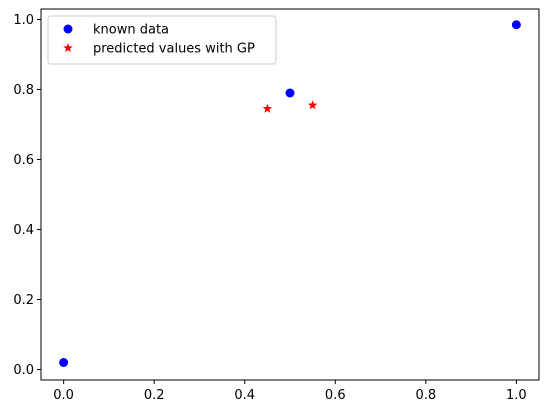 The height and width of the screenshot is (413, 547). What do you see at coordinates (290, 391) in the screenshot?
I see `x-axis-ticks: 0.0 0.2 0.4 0.6 0.8 1.0` at bounding box center [290, 391].